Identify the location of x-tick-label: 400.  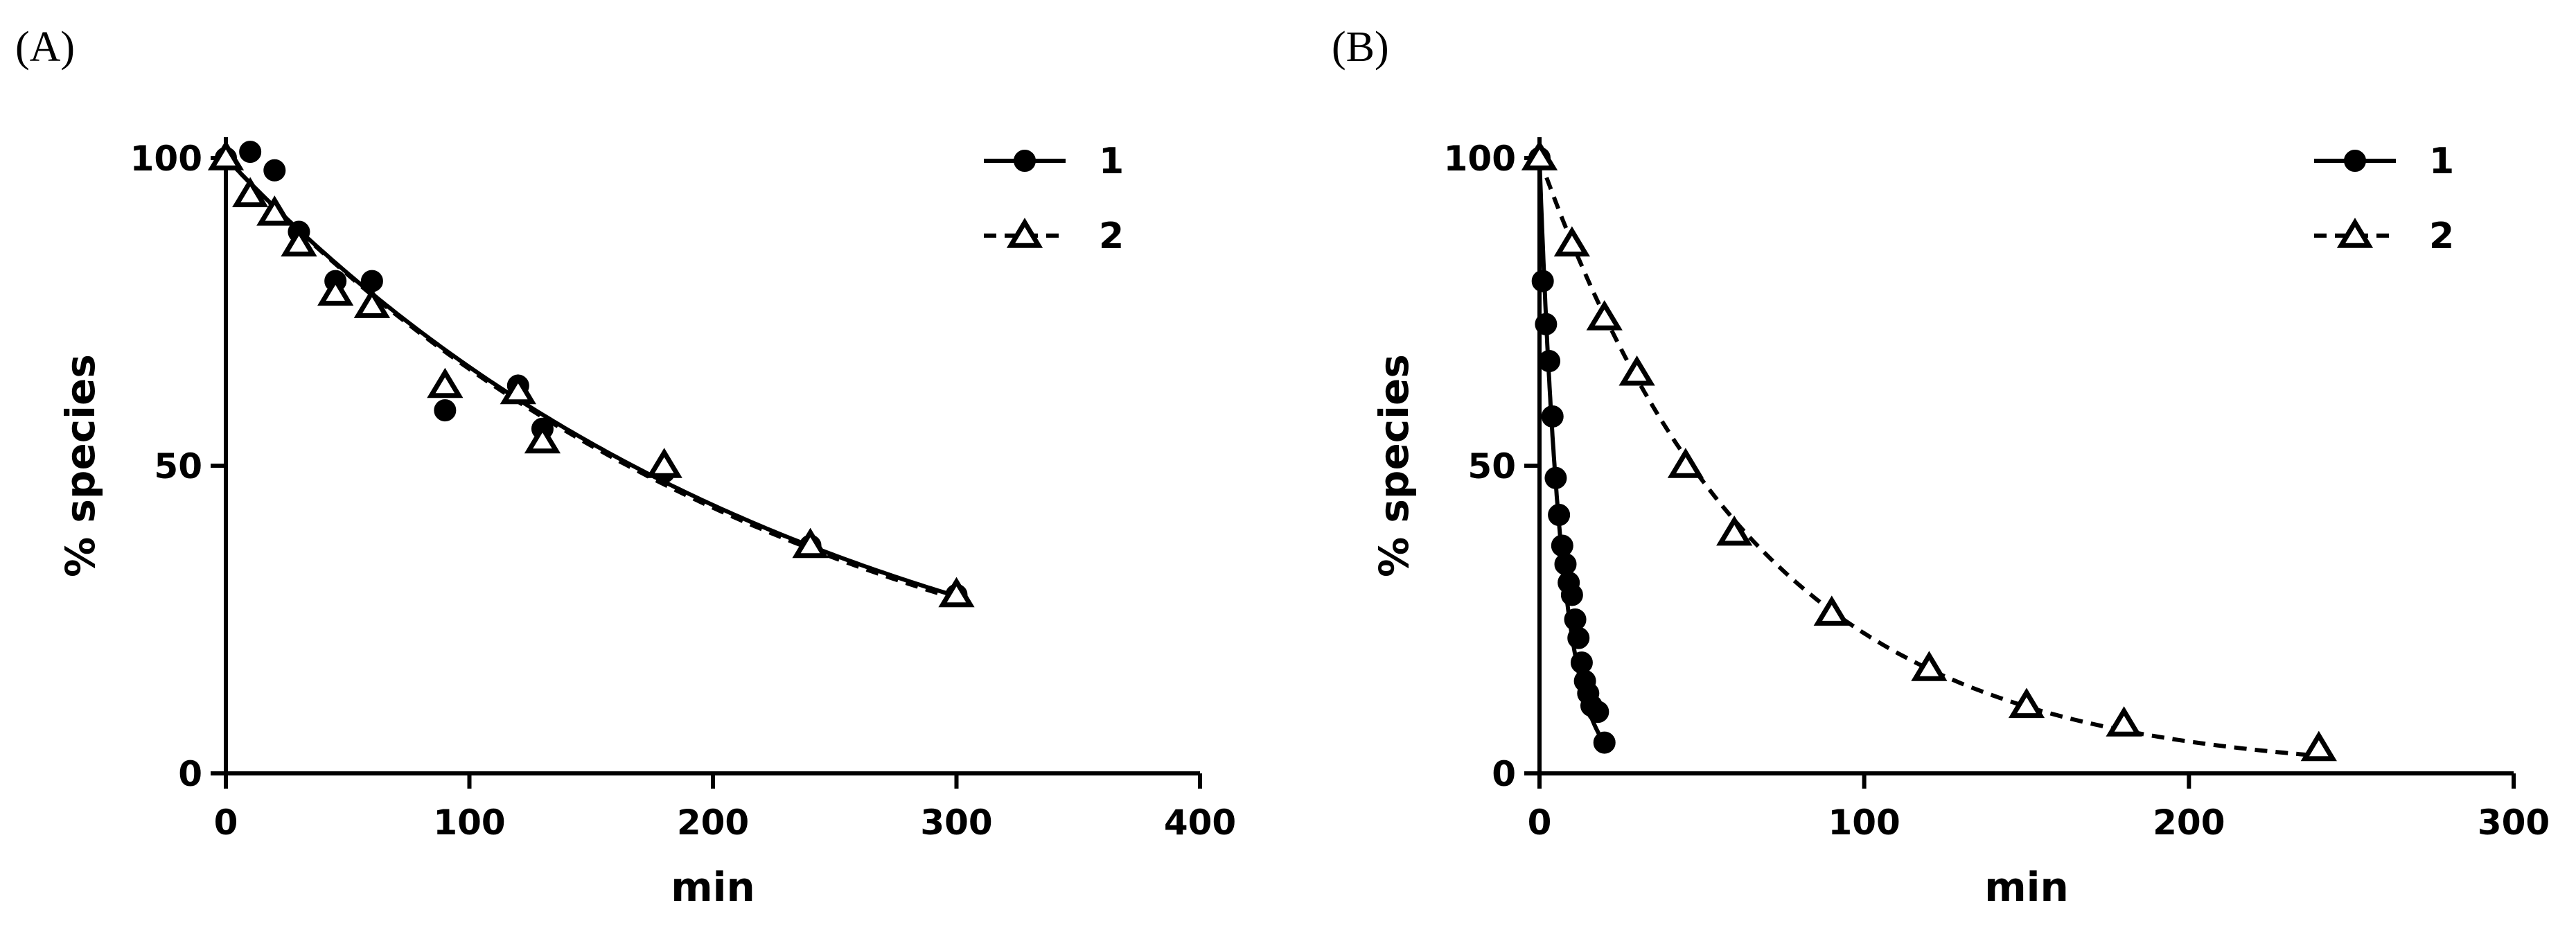
(1200, 823).